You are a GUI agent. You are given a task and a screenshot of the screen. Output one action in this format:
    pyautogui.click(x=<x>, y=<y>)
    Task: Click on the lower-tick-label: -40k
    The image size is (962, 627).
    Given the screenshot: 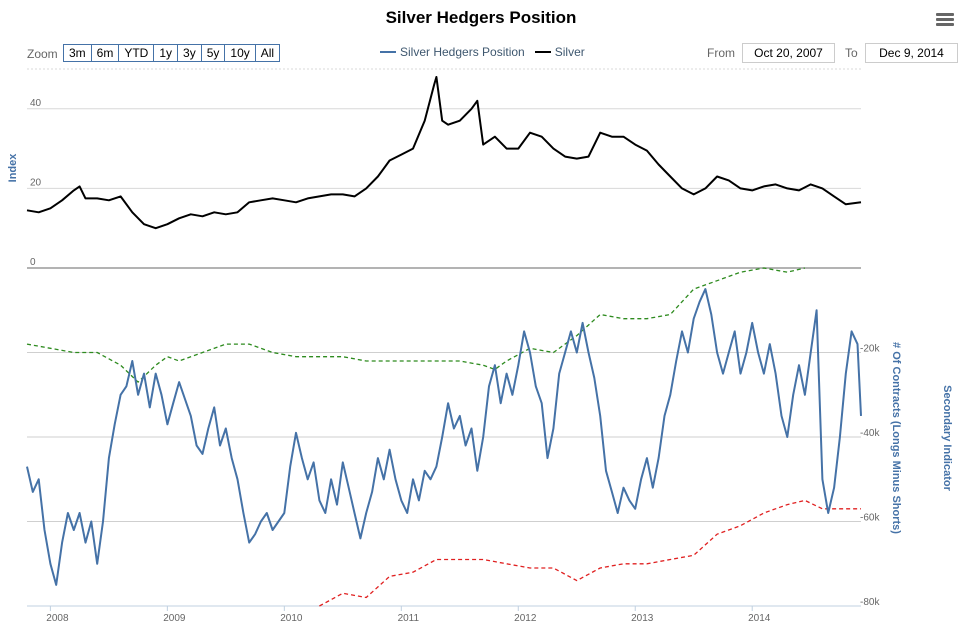 What is the action you would take?
    pyautogui.click(x=870, y=433)
    